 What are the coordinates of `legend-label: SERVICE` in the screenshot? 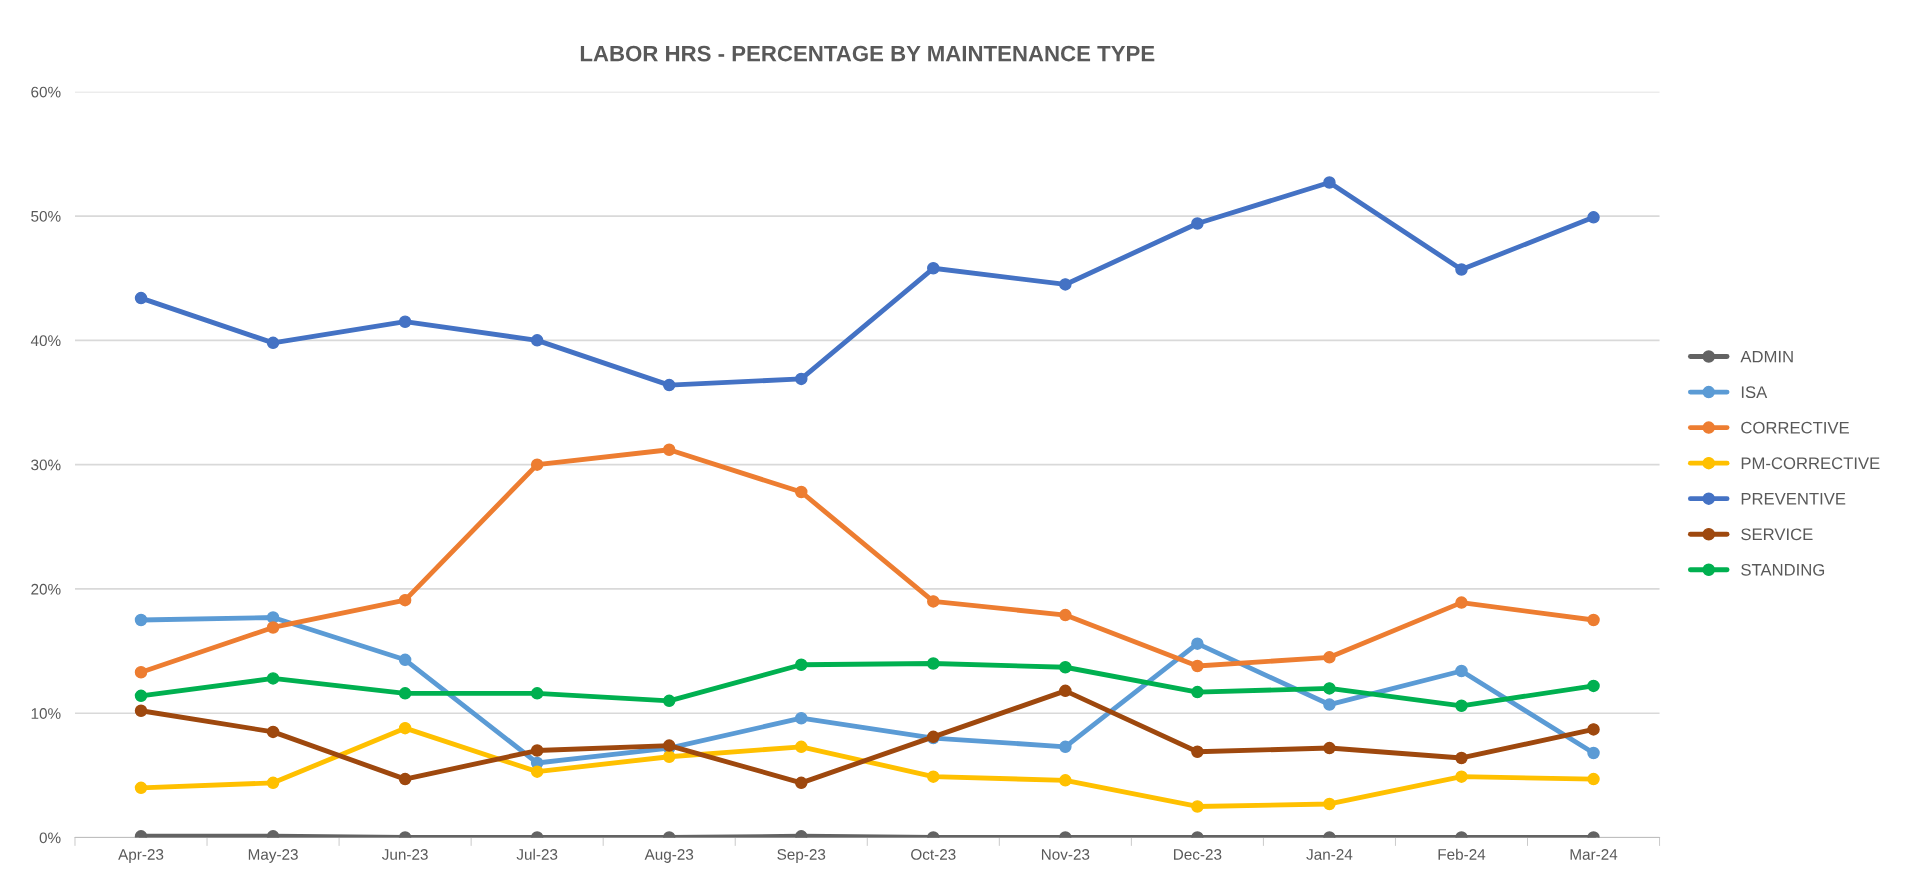 It's located at (1777, 534).